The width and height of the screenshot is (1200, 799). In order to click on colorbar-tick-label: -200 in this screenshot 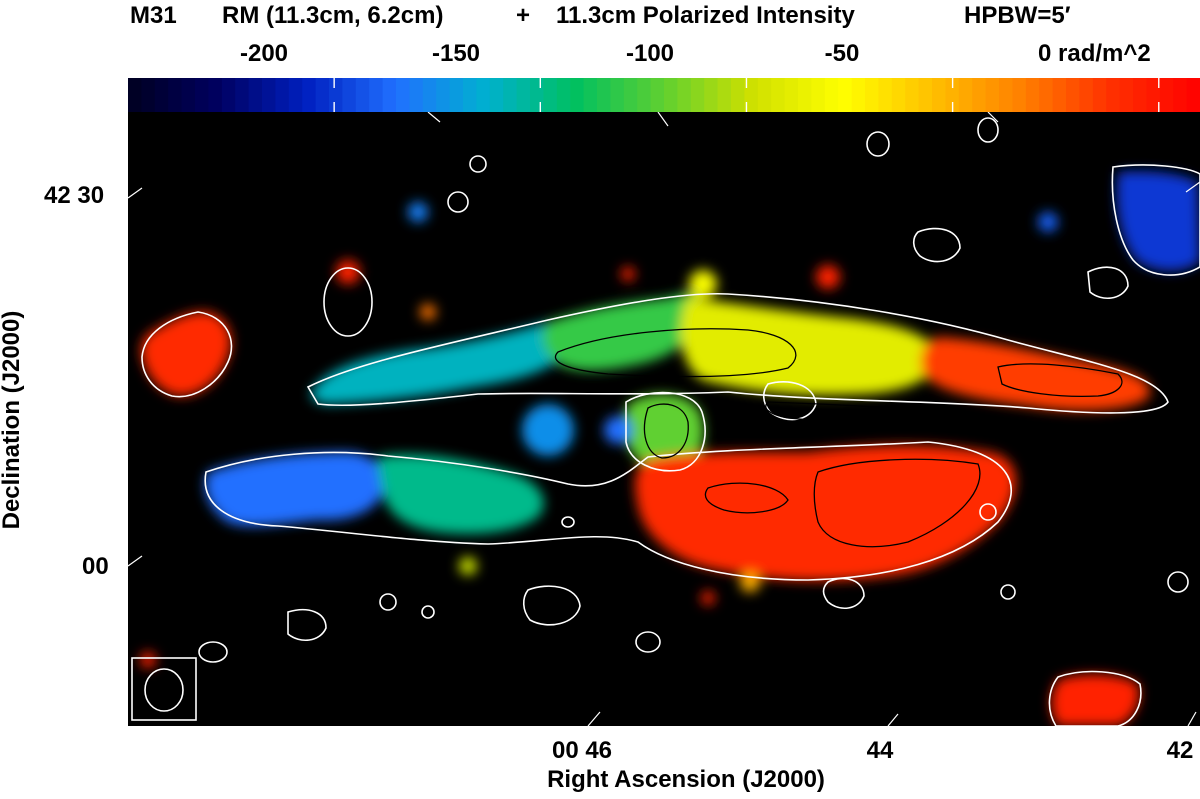, I will do `click(264, 53)`.